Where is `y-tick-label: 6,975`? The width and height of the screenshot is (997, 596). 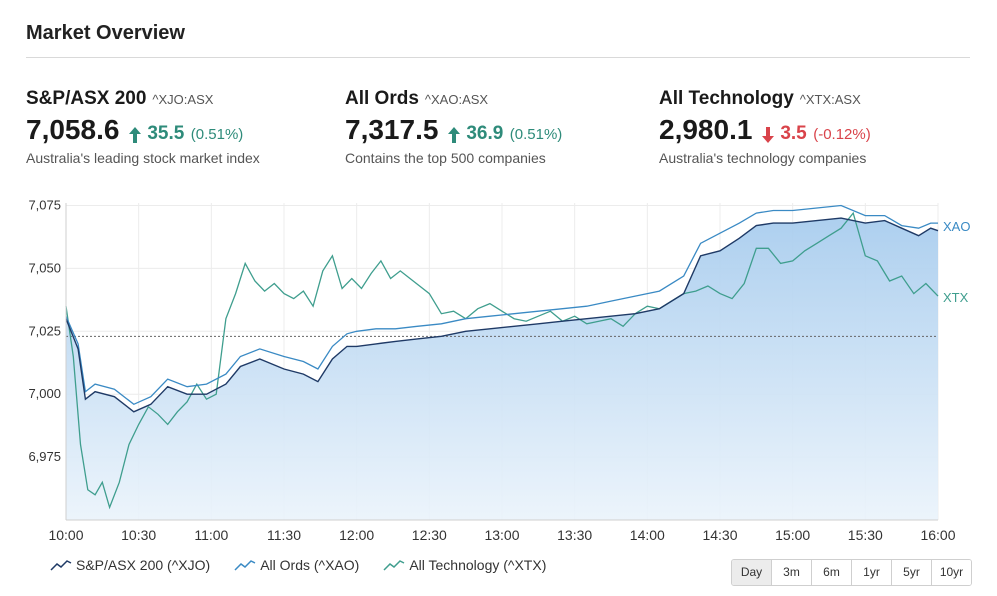 y-tick-label: 6,975 is located at coordinates (44, 456).